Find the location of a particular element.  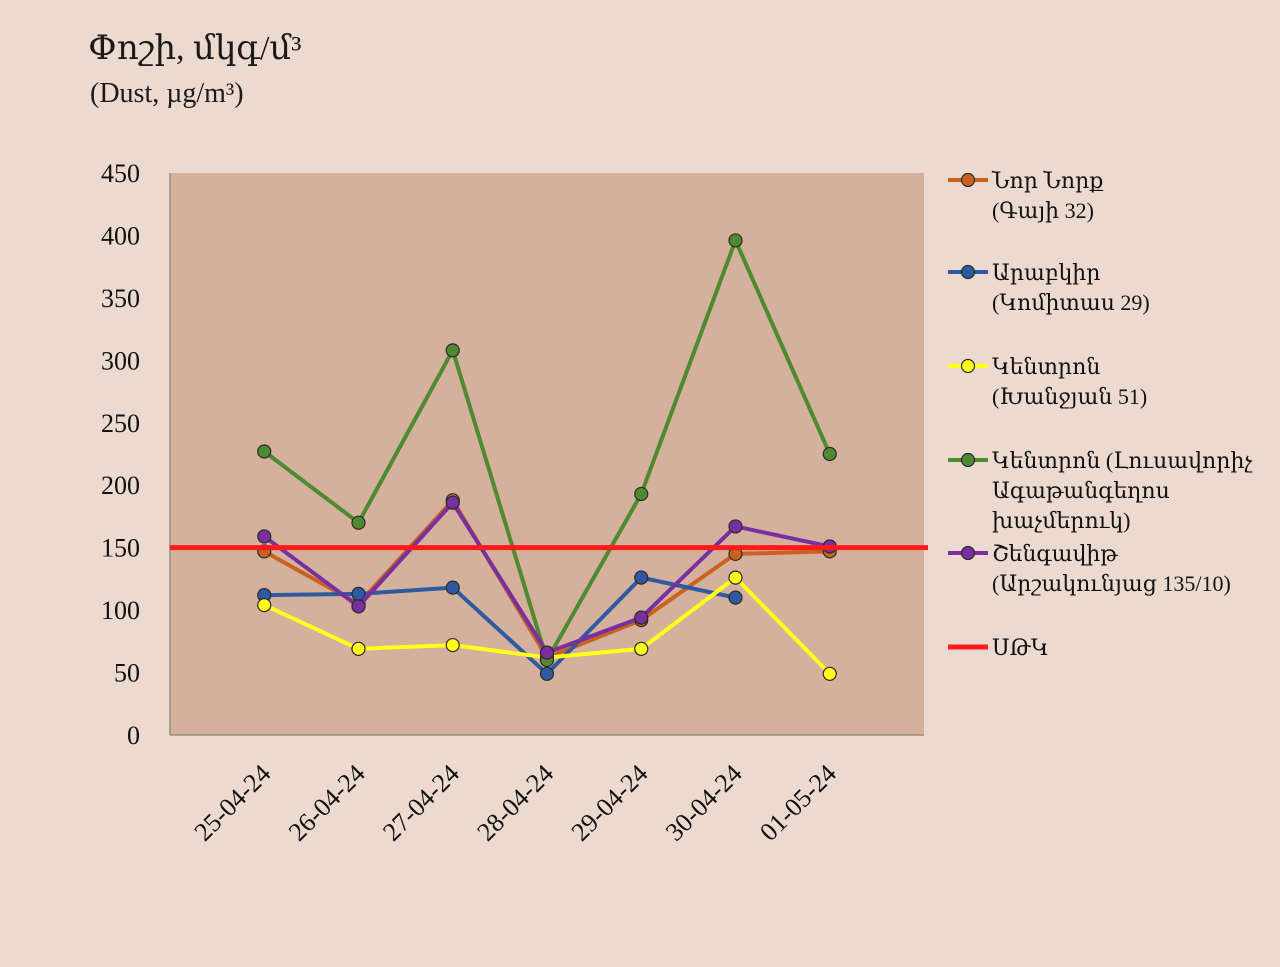

legend-entry-reference: ՍԹԿ is located at coordinates (998, 647).